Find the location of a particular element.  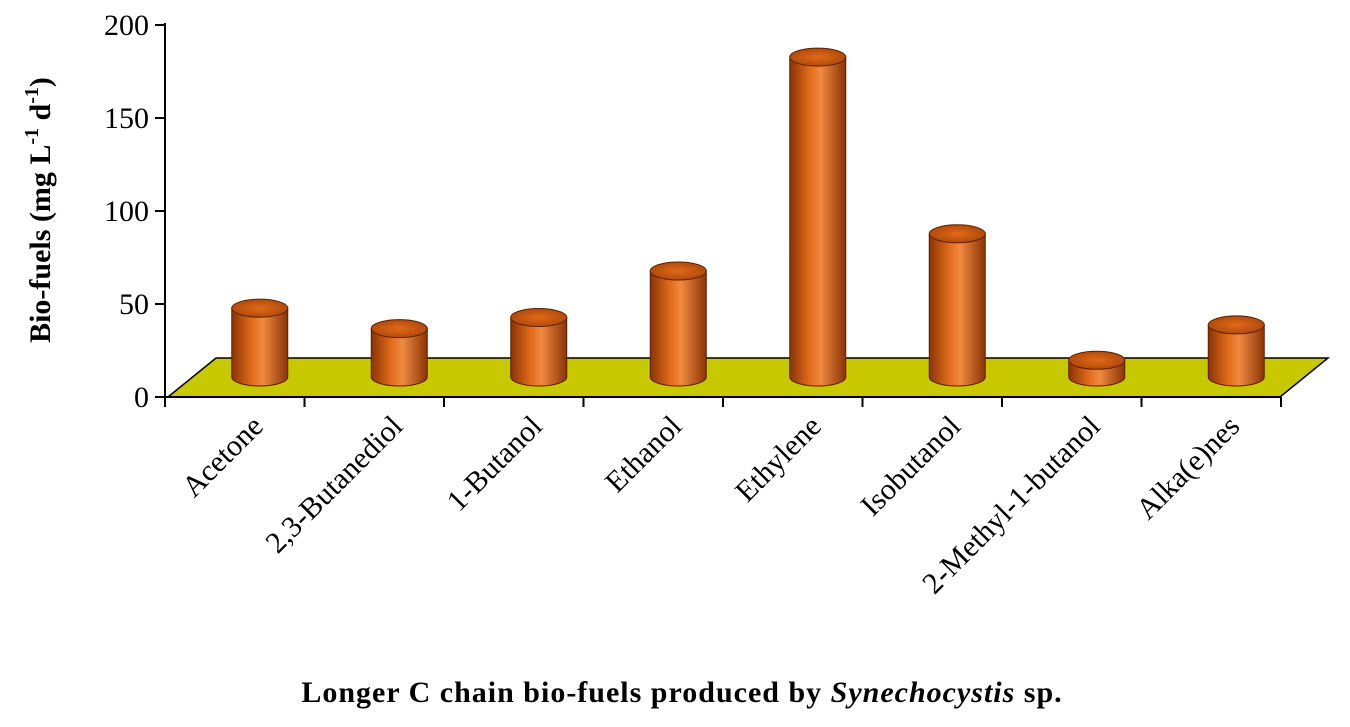

x-axis-ticks is located at coordinates (723, 402).